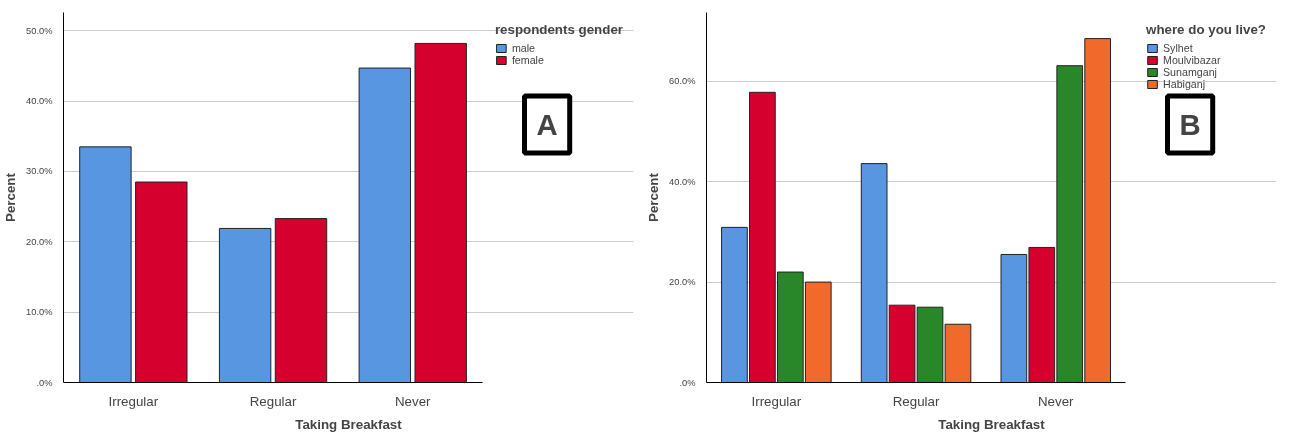 The width and height of the screenshot is (1307, 446). I want to click on text: B, so click(1190, 125).